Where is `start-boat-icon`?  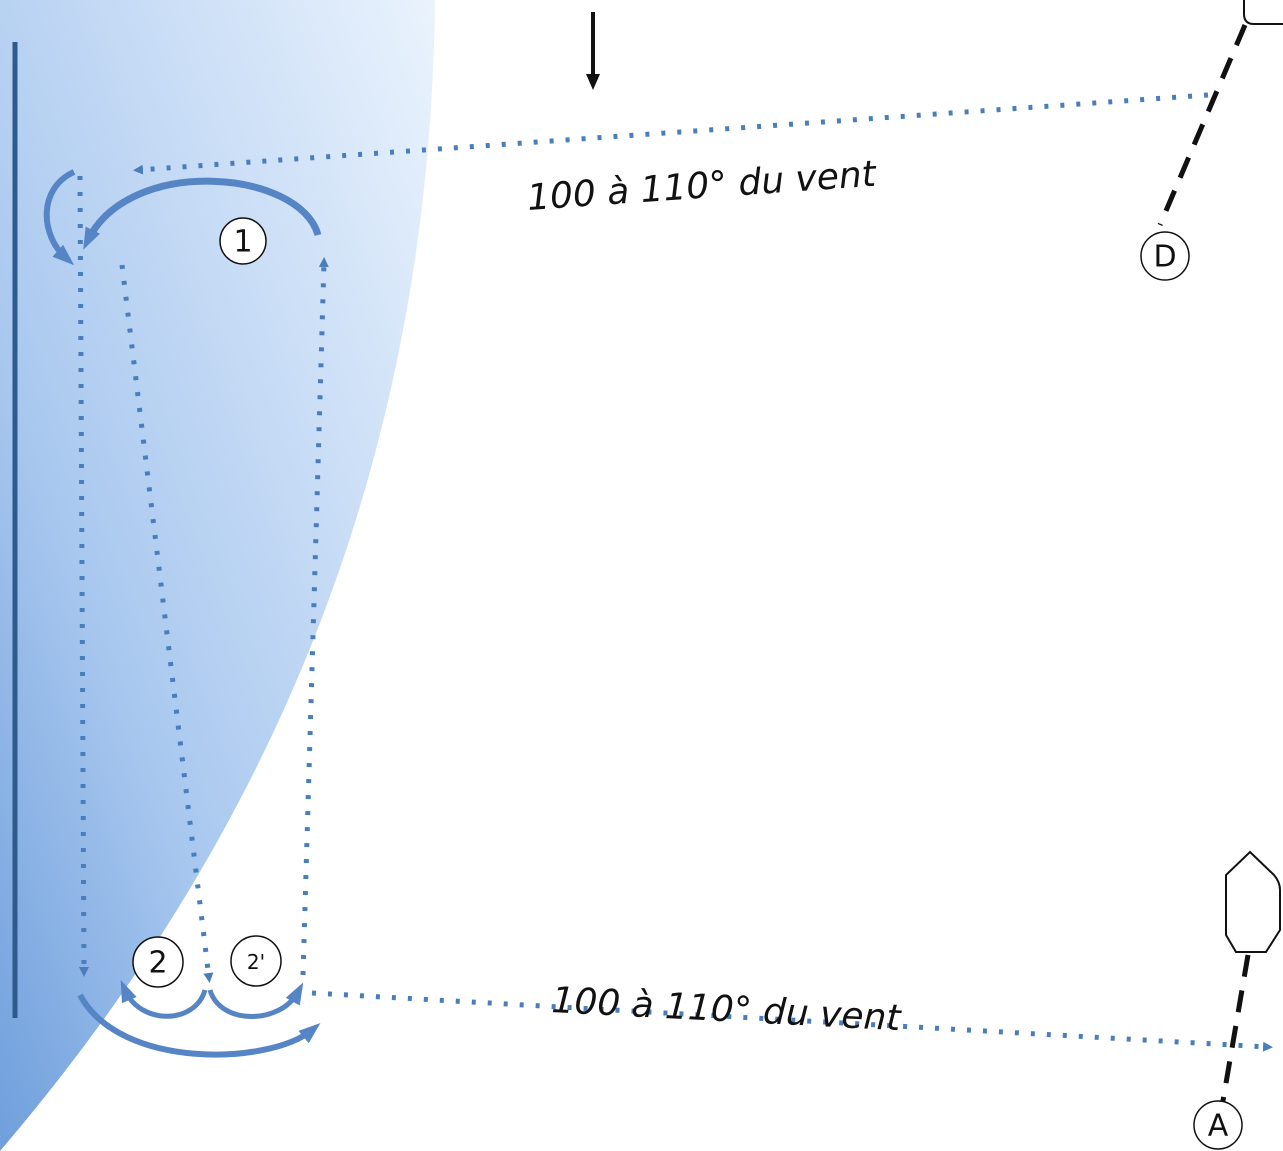
start-boat-icon is located at coordinates (1263, 12).